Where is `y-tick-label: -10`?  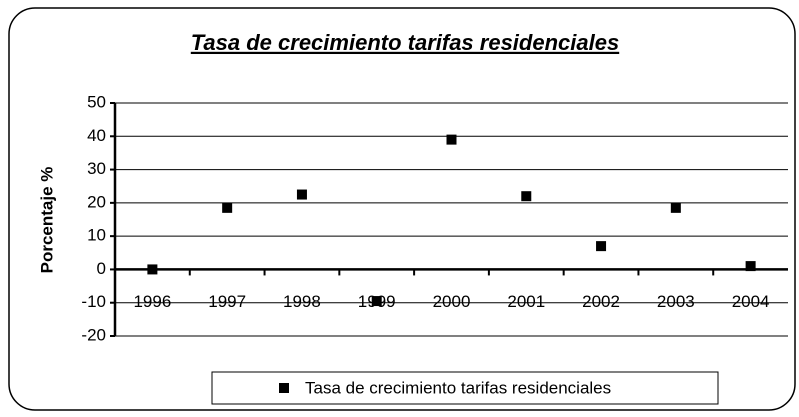
y-tick-label: -10 is located at coordinates (93, 301).